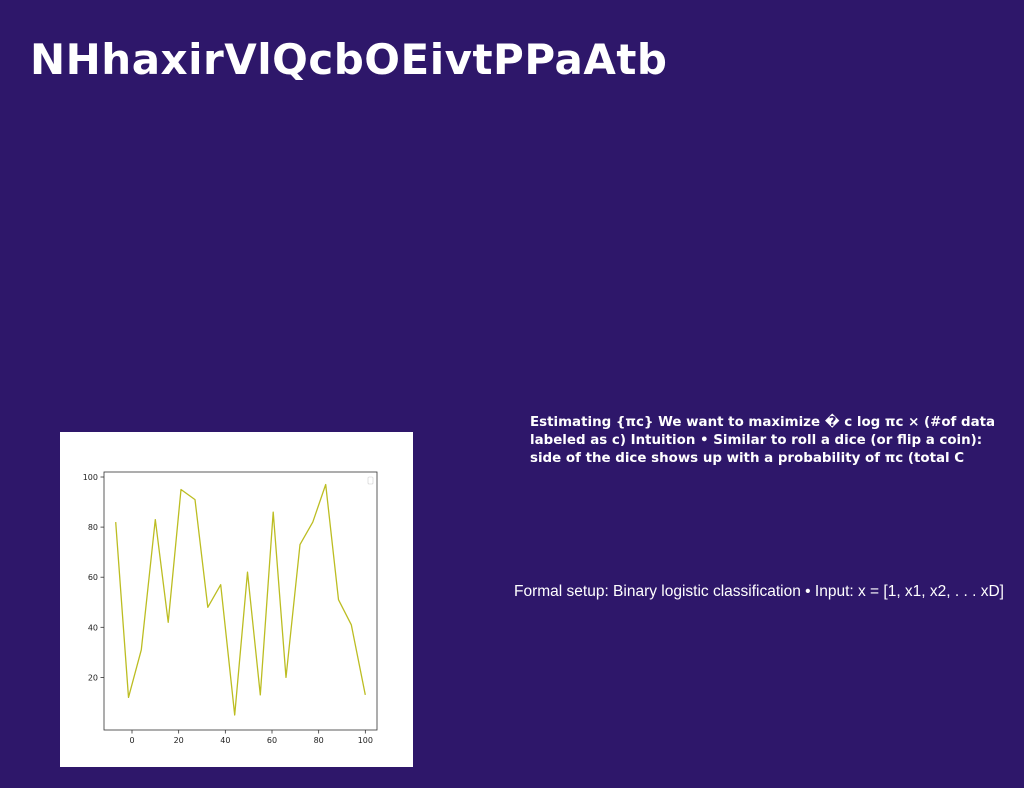 This screenshot has height=788, width=1024. I want to click on slide-title: NHhaxirVlQcbOEivtPPaAtb, so click(349, 59).